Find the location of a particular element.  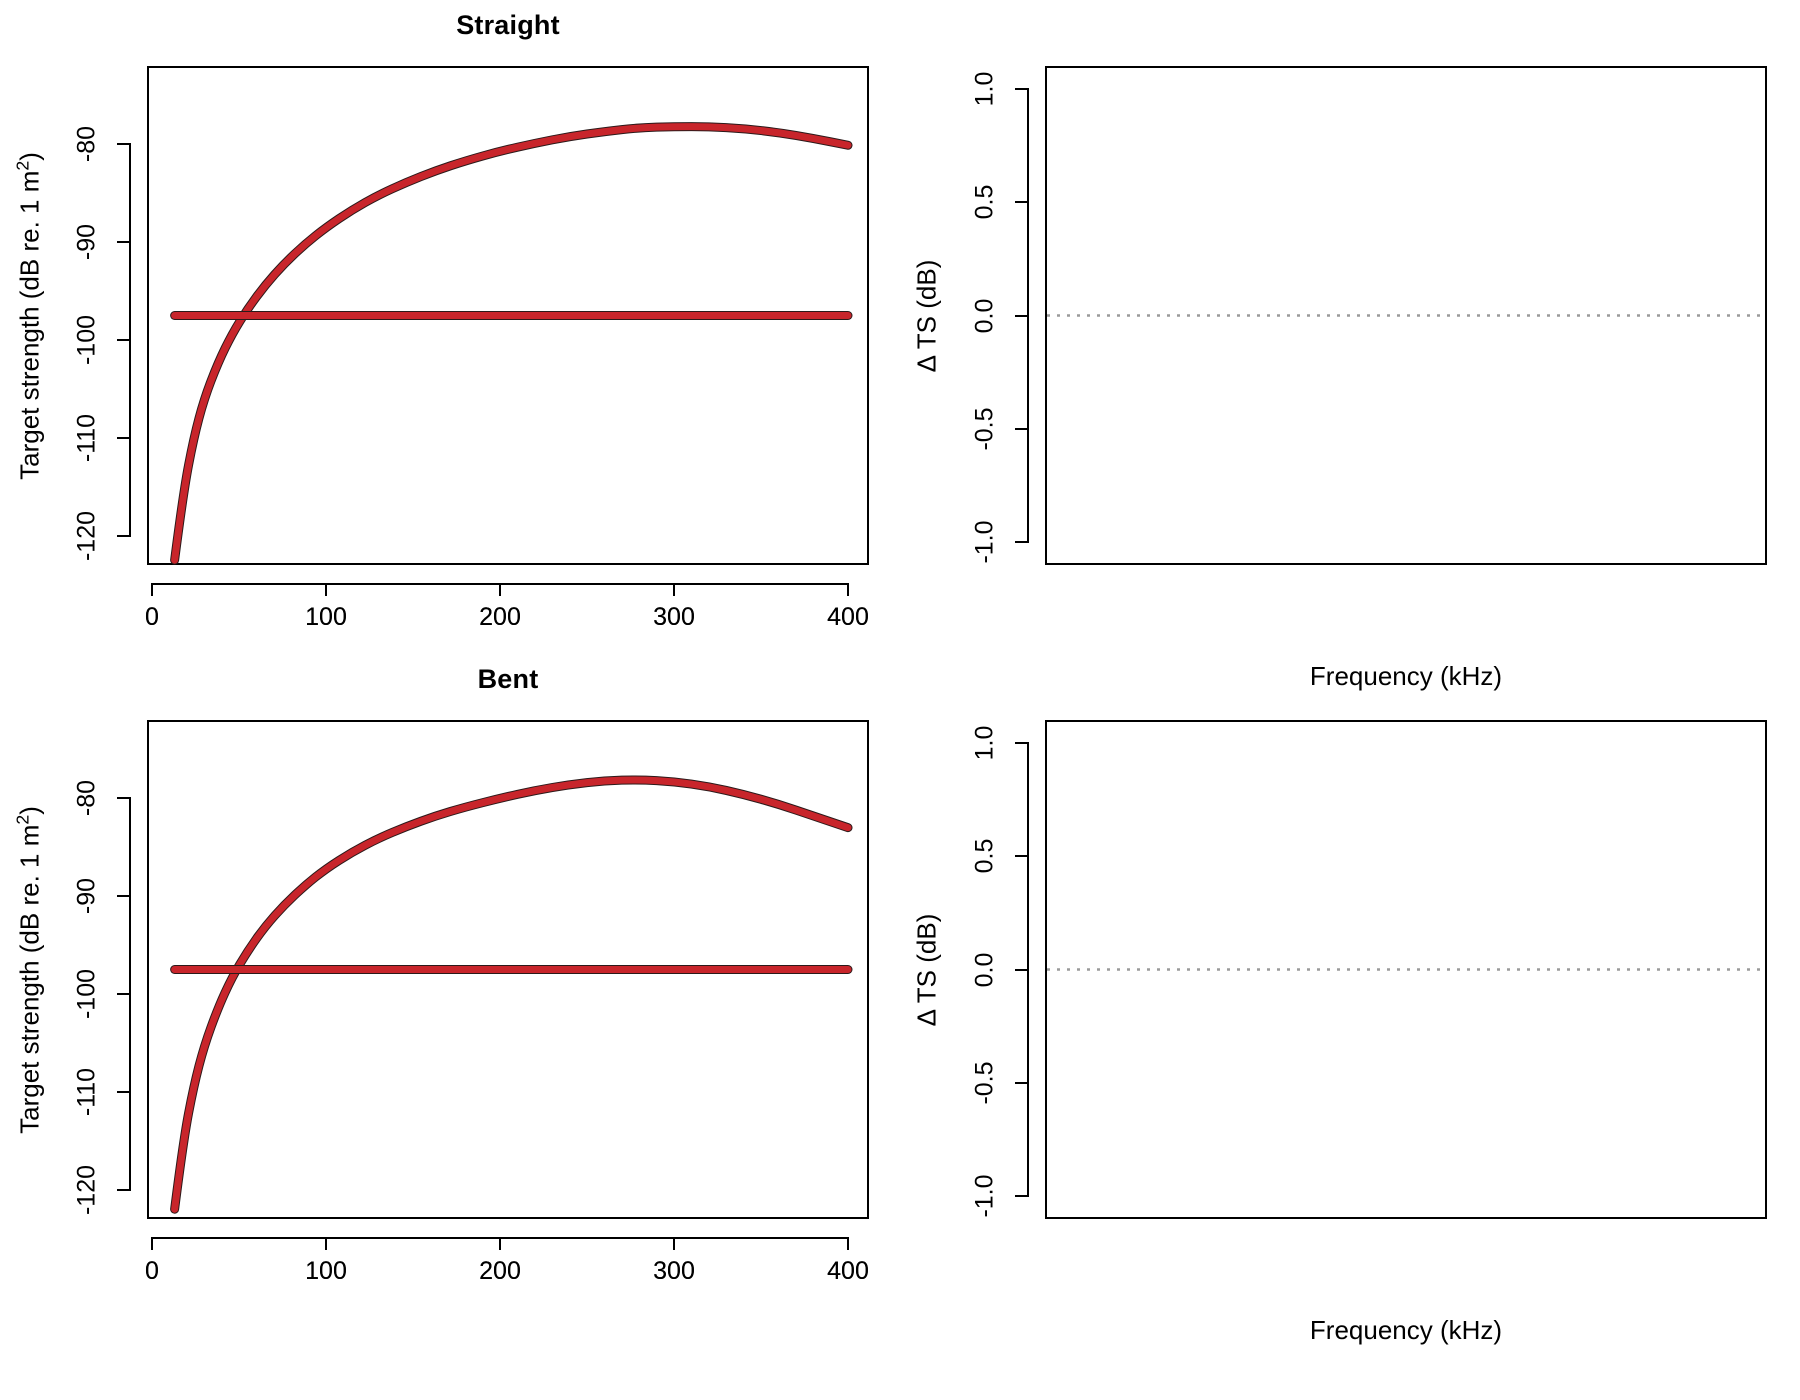

x-axis-title-straight-dts: Frequency (kHz) is located at coordinates (1406, 676).